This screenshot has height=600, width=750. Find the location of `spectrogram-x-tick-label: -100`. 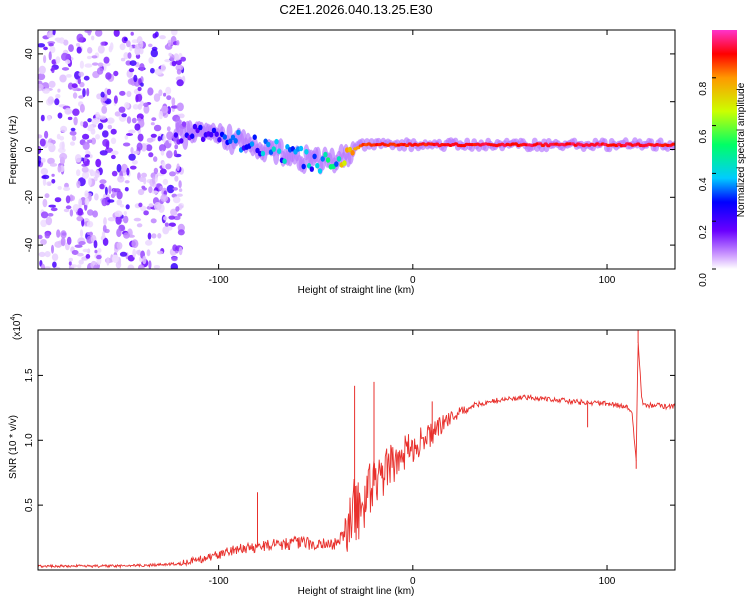

spectrogram-x-tick-label: -100 is located at coordinates (219, 280).